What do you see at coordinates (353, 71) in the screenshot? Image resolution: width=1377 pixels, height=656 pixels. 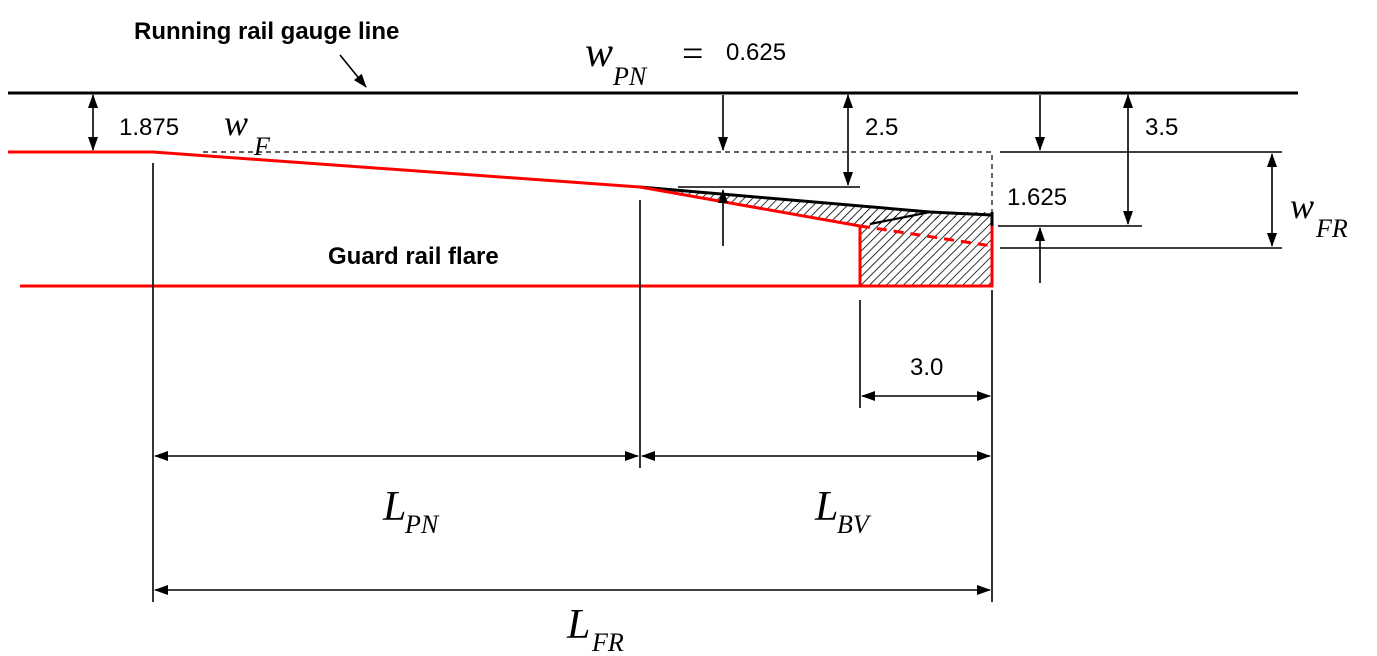 I see `running-rail-leader` at bounding box center [353, 71].